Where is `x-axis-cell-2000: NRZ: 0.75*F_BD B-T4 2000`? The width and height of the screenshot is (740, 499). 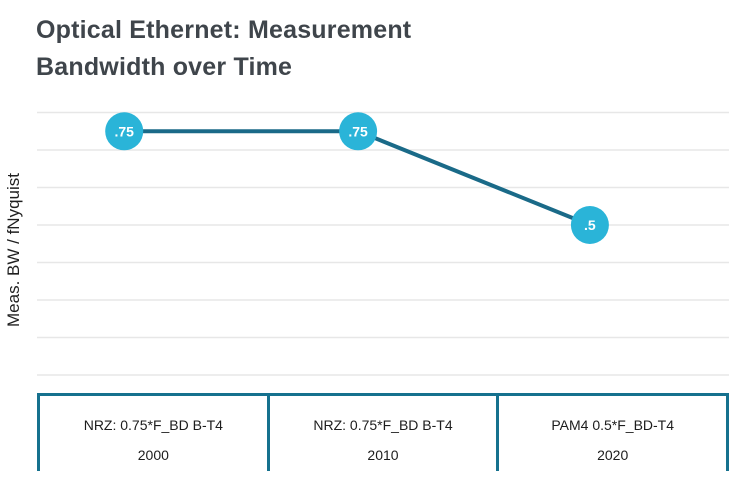
x-axis-cell-2000: NRZ: 0.75*F_BD B-T4 2000 is located at coordinates (152, 433).